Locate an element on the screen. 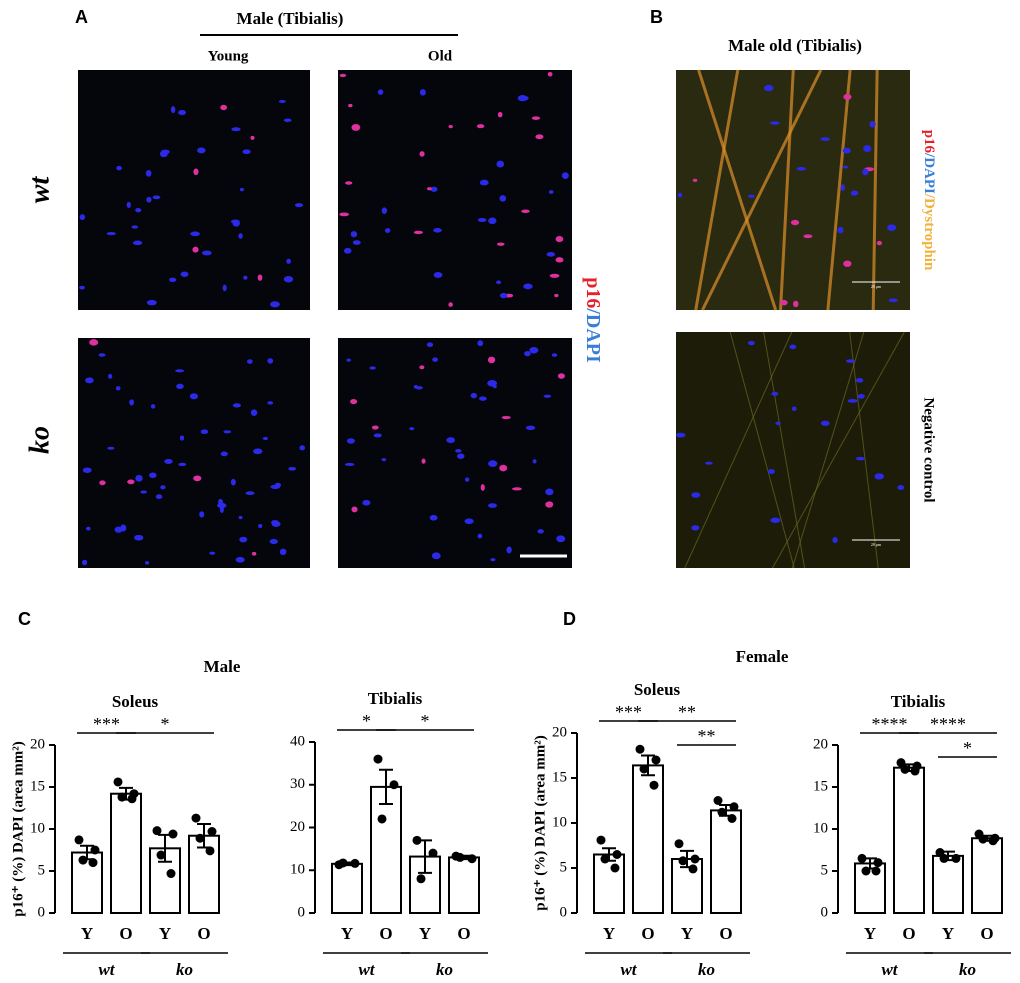 The width and height of the screenshot is (1020, 983). group-label: wt is located at coordinates (628, 969).